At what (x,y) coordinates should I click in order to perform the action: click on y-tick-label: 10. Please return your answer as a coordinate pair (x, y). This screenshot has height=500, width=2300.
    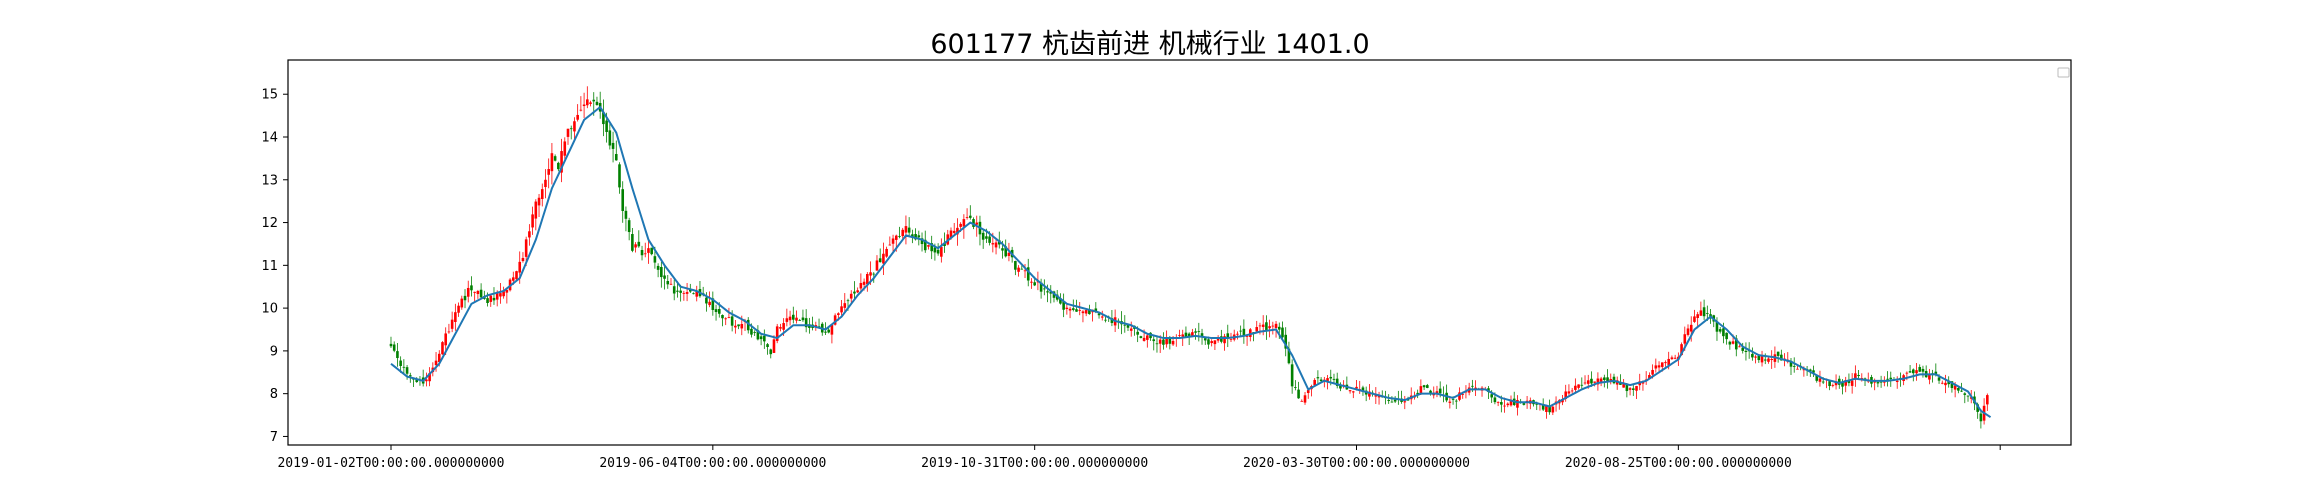
    Looking at the image, I should click on (269, 309).